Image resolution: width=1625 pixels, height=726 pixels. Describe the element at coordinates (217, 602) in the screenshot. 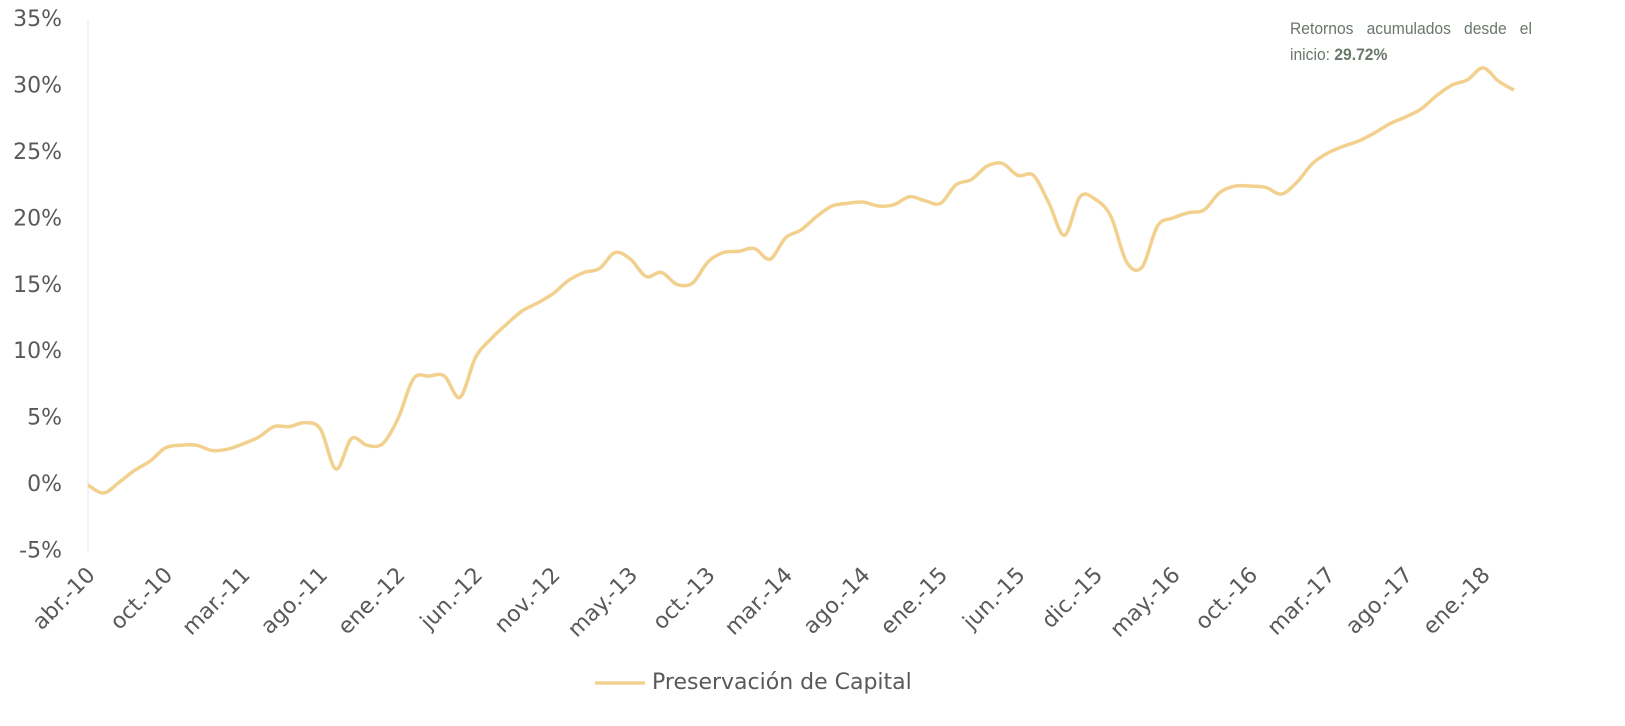

I see `x-tick-label: mar.-11` at that location.